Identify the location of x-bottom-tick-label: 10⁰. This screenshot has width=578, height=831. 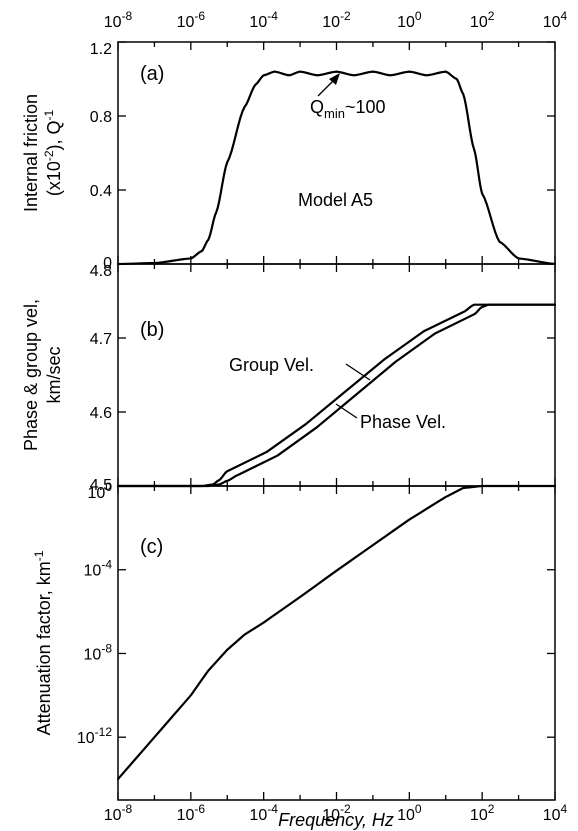
(409, 813).